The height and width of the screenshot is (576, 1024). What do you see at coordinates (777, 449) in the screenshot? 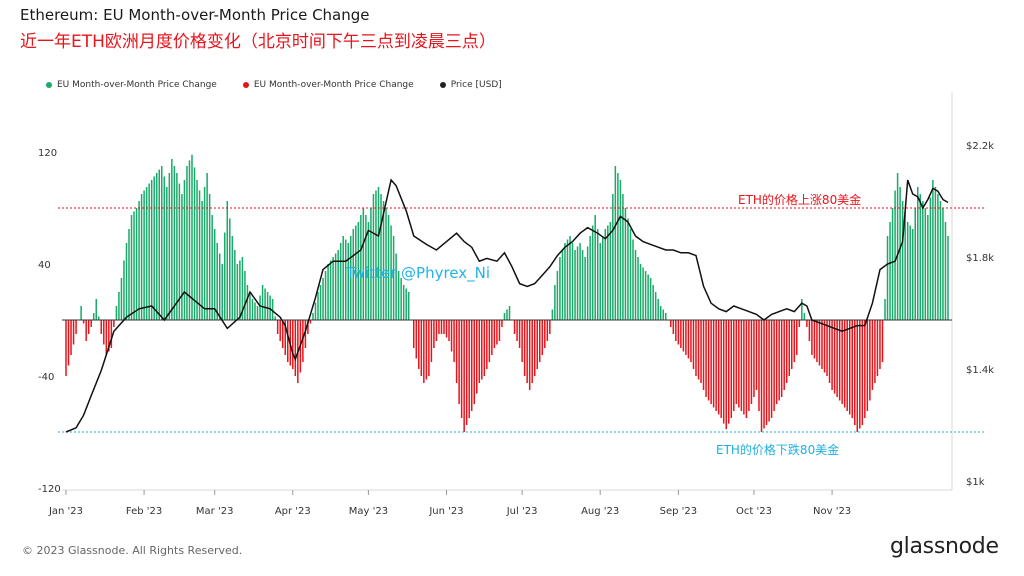
I see `annotation-down: ETH的价格下跌80美金` at bounding box center [777, 449].